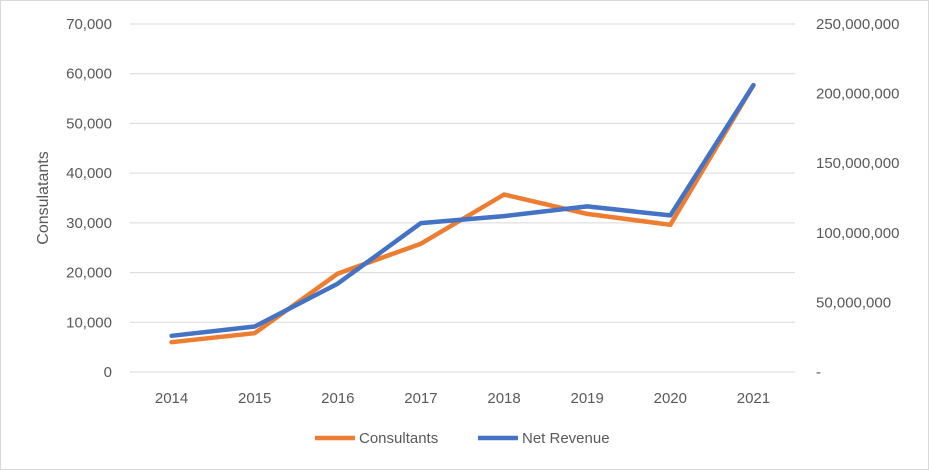 This screenshot has width=929, height=470. What do you see at coordinates (857, 233) in the screenshot?
I see `y-right-tick-label: 100,000,000` at bounding box center [857, 233].